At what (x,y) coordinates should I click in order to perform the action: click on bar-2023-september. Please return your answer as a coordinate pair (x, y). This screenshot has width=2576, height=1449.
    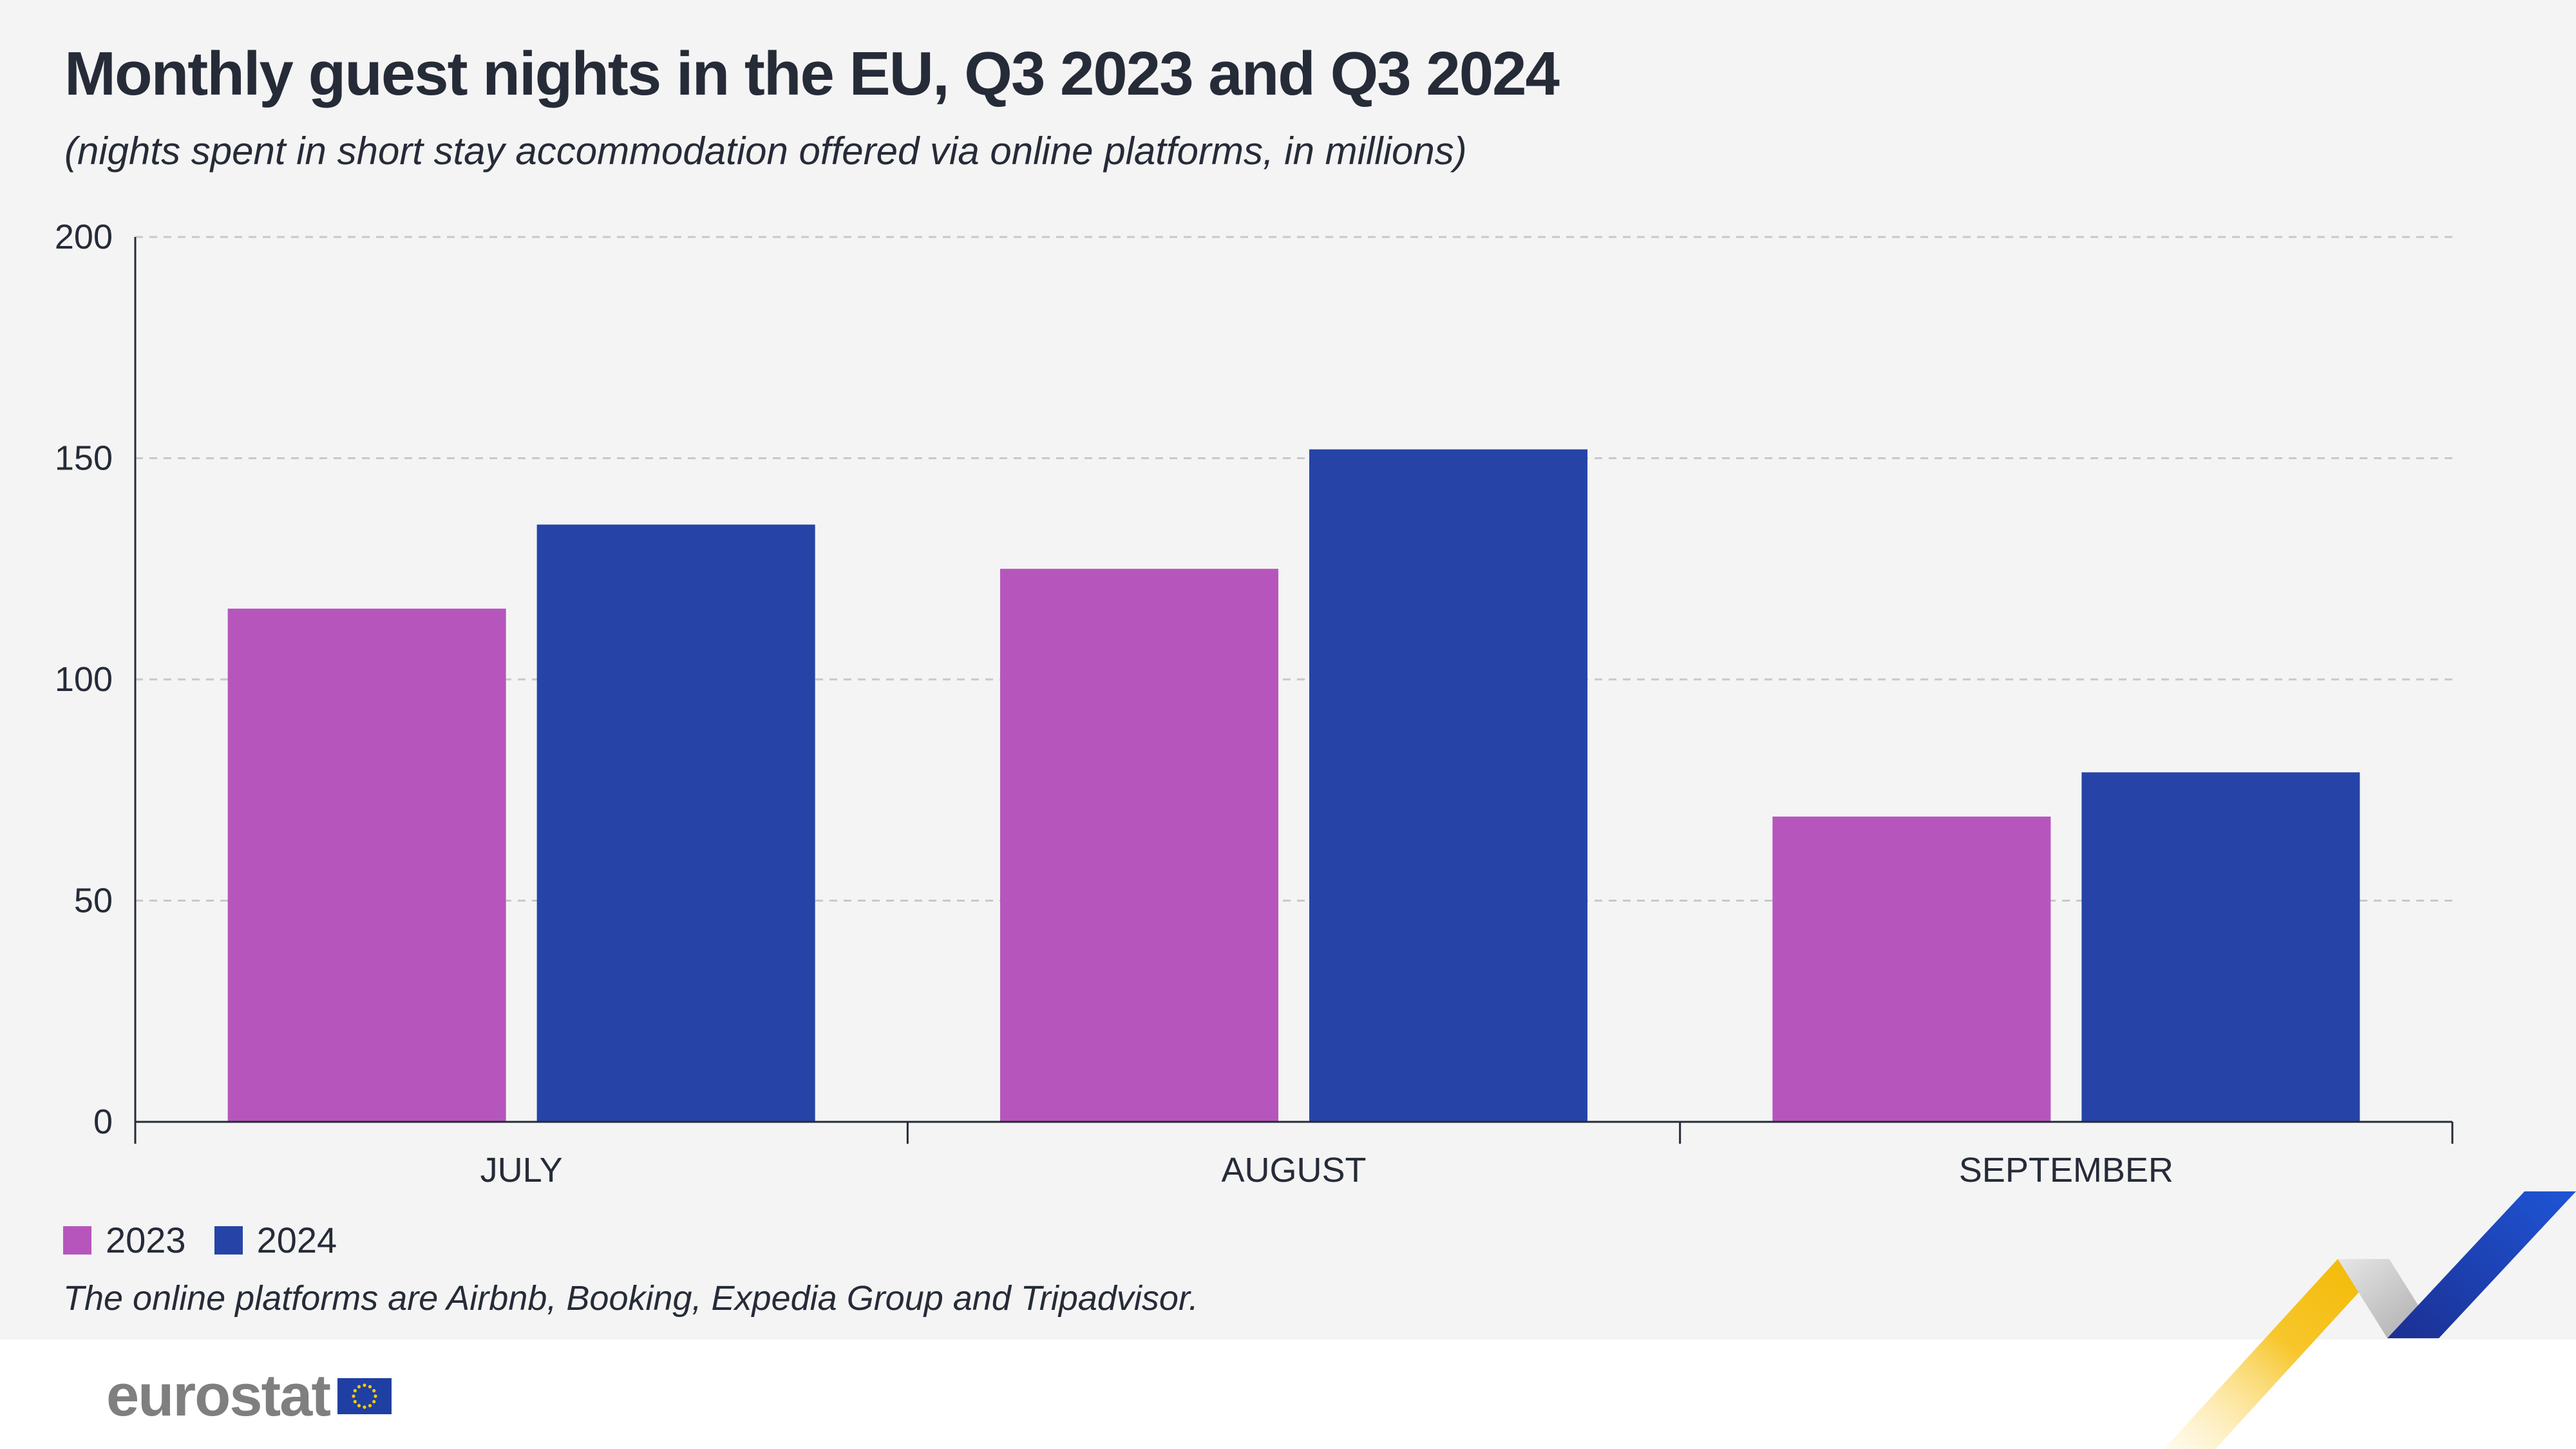
    Looking at the image, I should click on (1911, 969).